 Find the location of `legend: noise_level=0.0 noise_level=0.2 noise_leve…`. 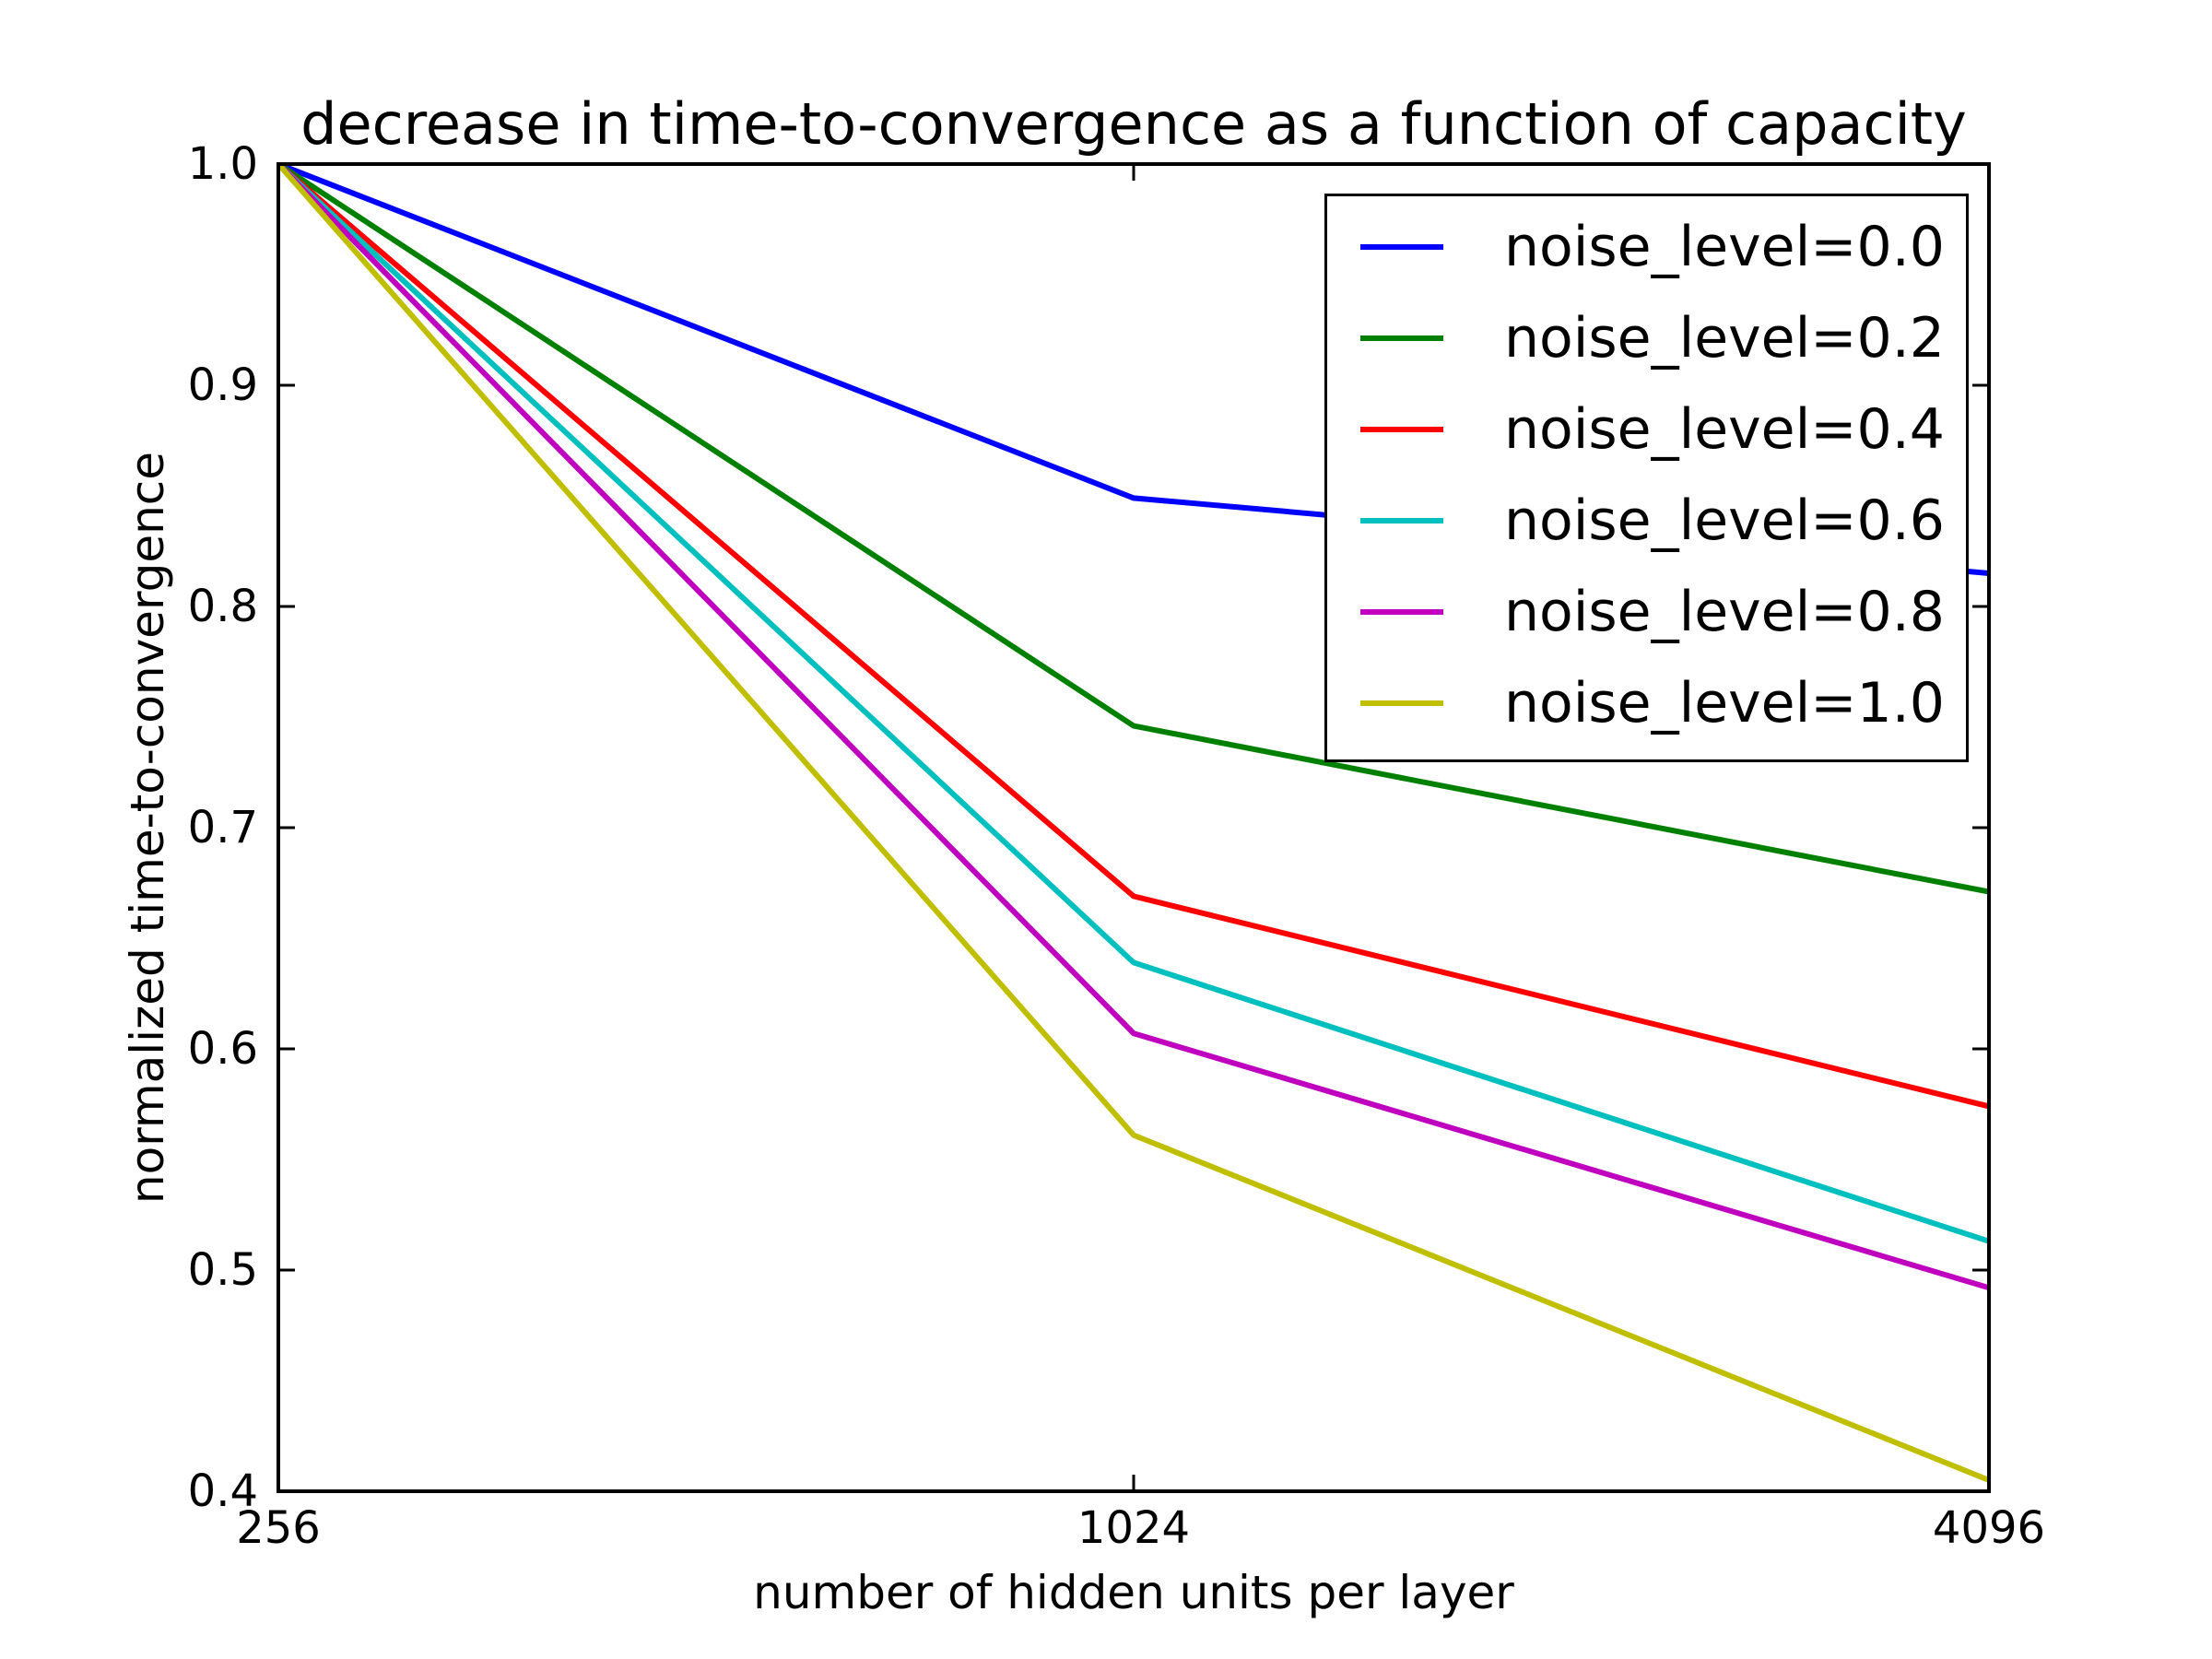

legend: noise_level=0.0 noise_level=0.2 noise_leve… is located at coordinates (1646, 478).